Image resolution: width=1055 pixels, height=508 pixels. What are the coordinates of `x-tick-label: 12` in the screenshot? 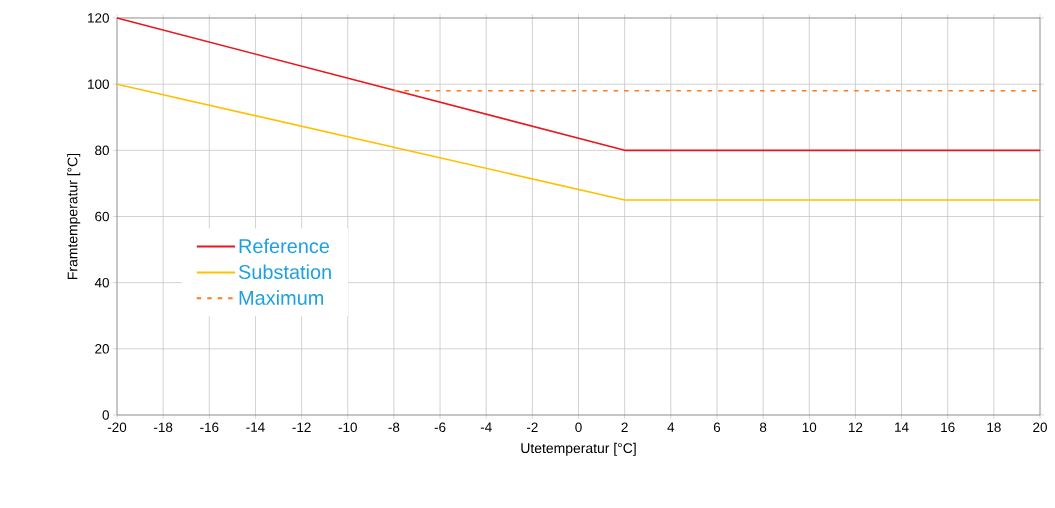 It's located at (855, 427).